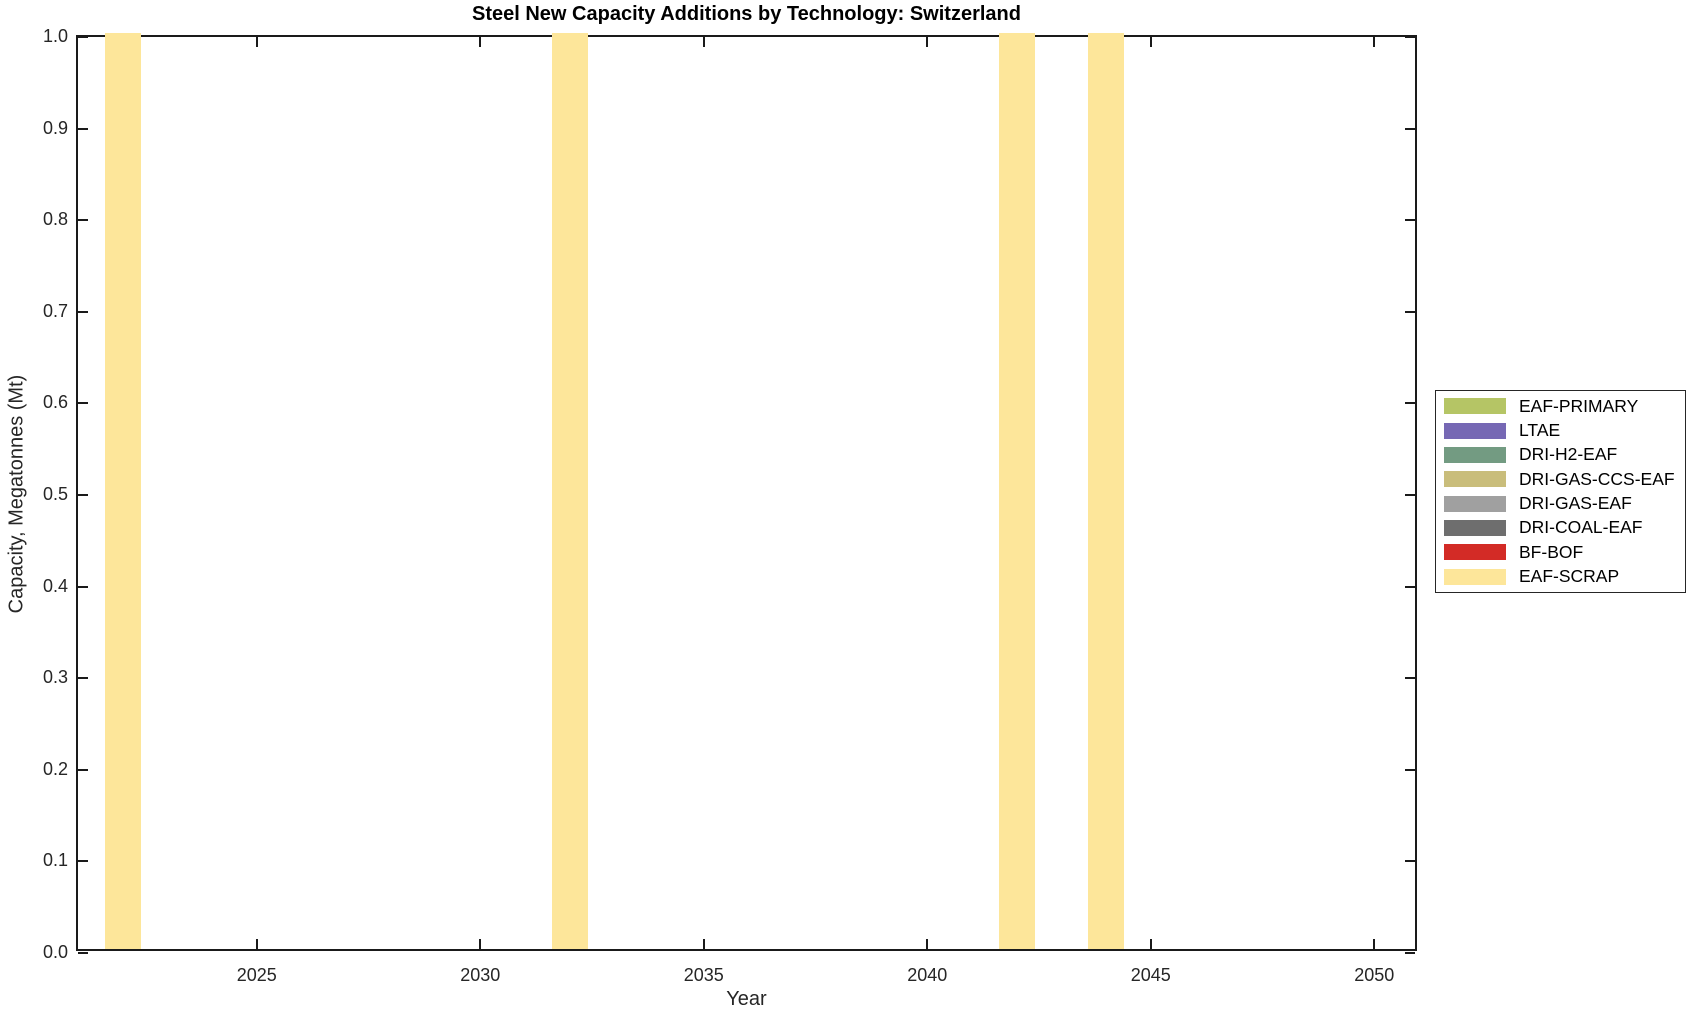 The width and height of the screenshot is (1696, 1021). I want to click on x-axis-label: Year, so click(746, 999).